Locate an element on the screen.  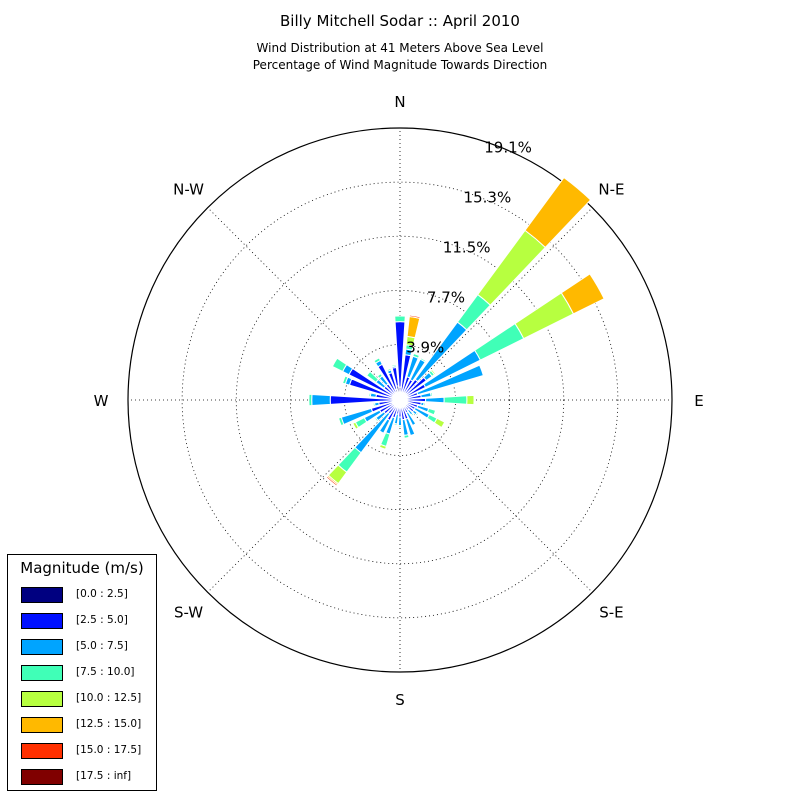
legend-label: [7.5 : 10.0] is located at coordinates (105, 672).